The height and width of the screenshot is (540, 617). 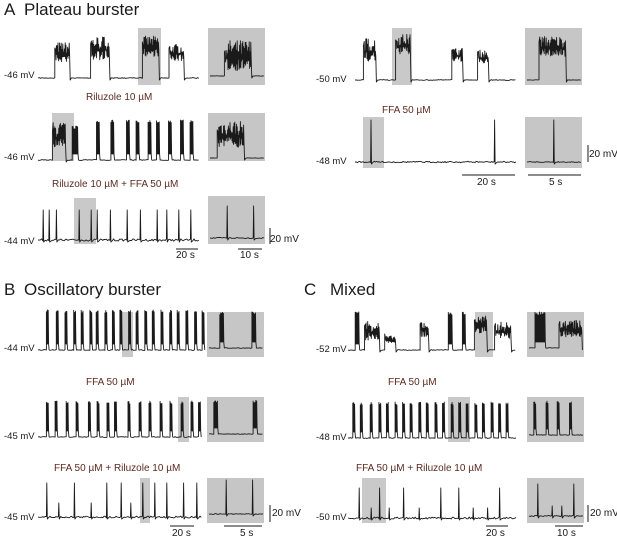 What do you see at coordinates (331, 349) in the screenshot?
I see `voltage-label: -52 mV` at bounding box center [331, 349].